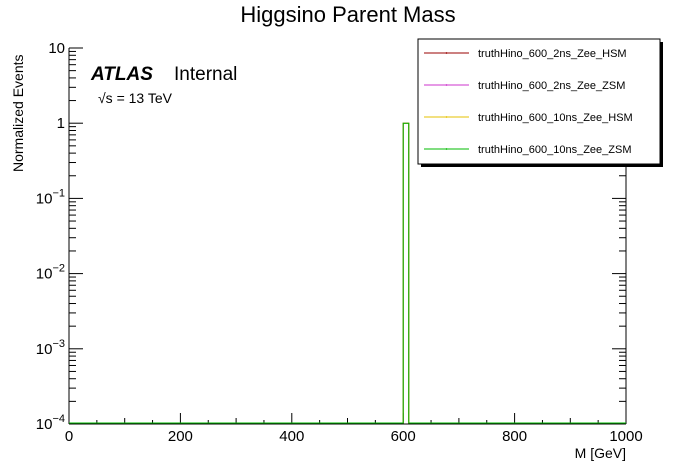  I want to click on x-tick-label: 400, so click(291, 436).